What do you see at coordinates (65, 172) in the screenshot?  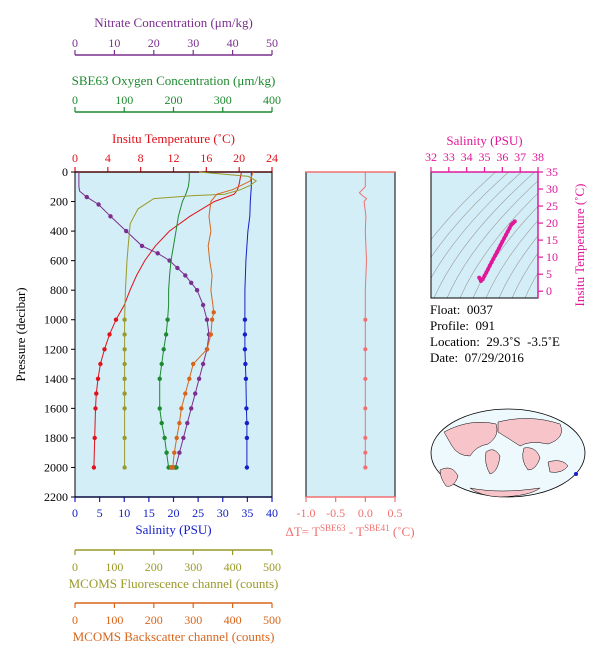 I see `y-tick-label: 0` at bounding box center [65, 172].